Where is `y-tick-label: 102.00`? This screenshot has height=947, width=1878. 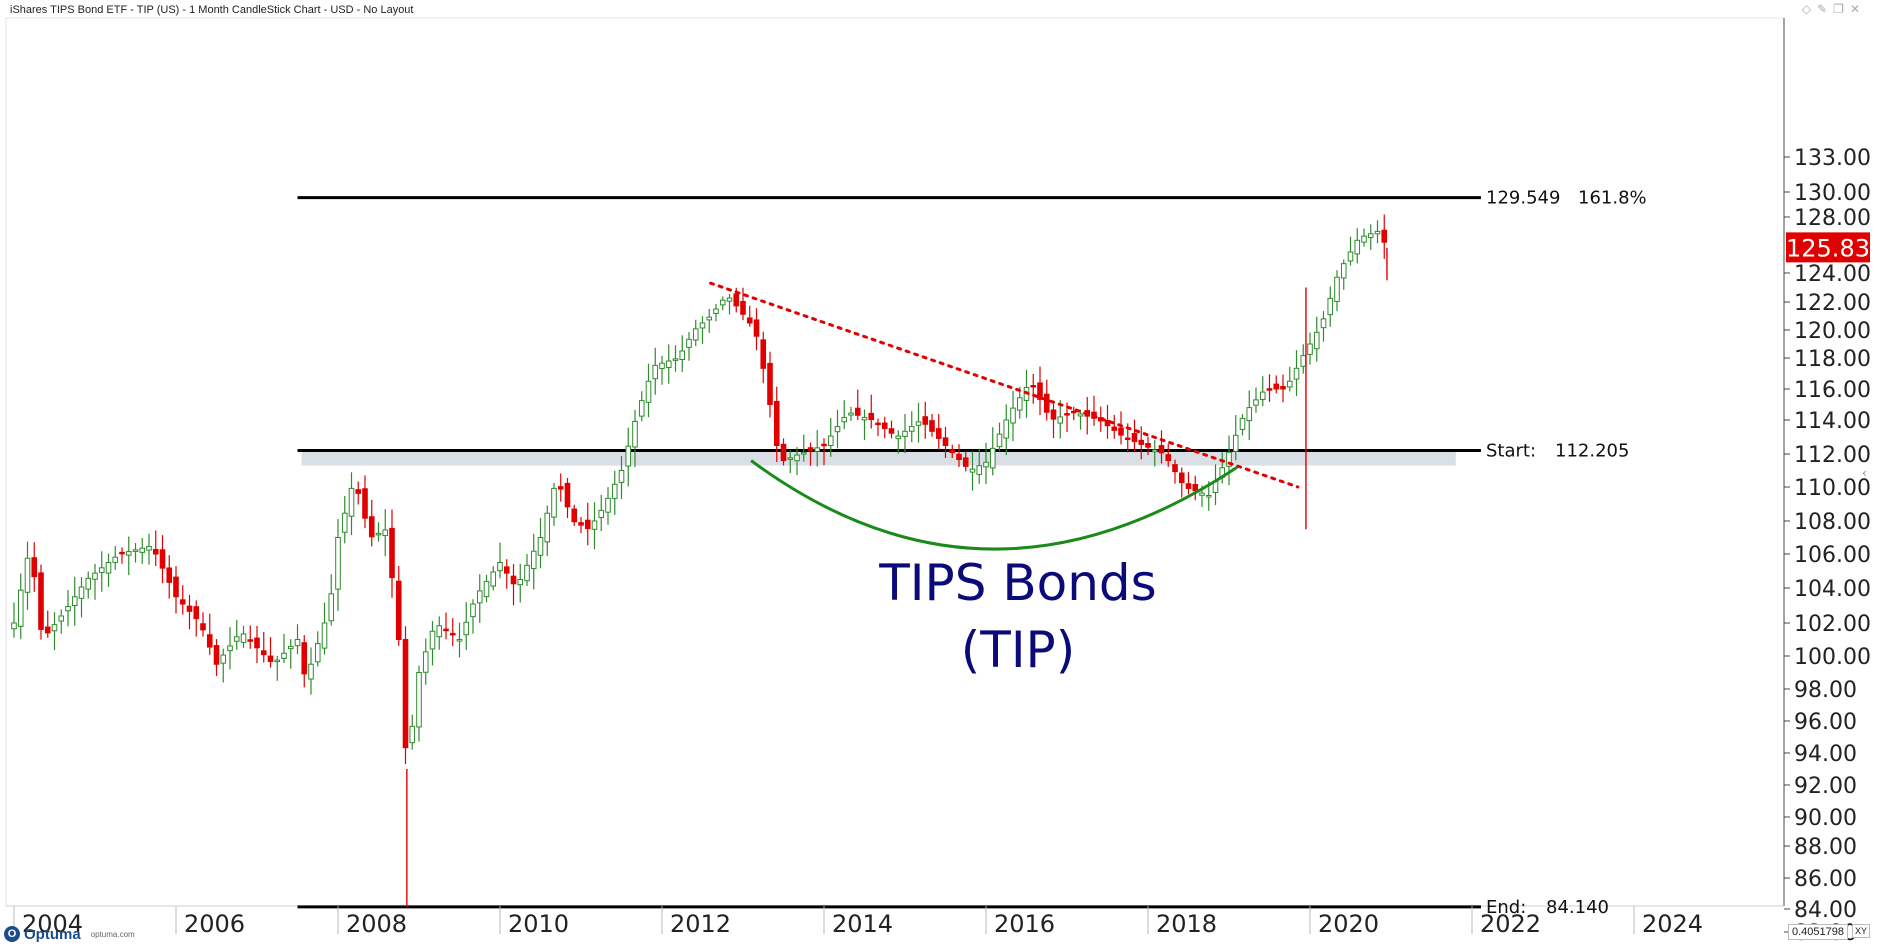
y-tick-label: 102.00 is located at coordinates (1832, 624).